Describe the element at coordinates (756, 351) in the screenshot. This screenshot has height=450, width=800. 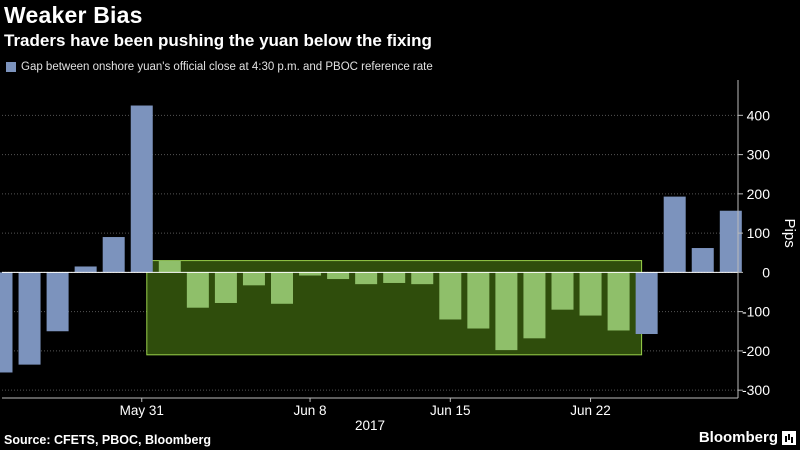
I see `y-tick-label: -200` at that location.